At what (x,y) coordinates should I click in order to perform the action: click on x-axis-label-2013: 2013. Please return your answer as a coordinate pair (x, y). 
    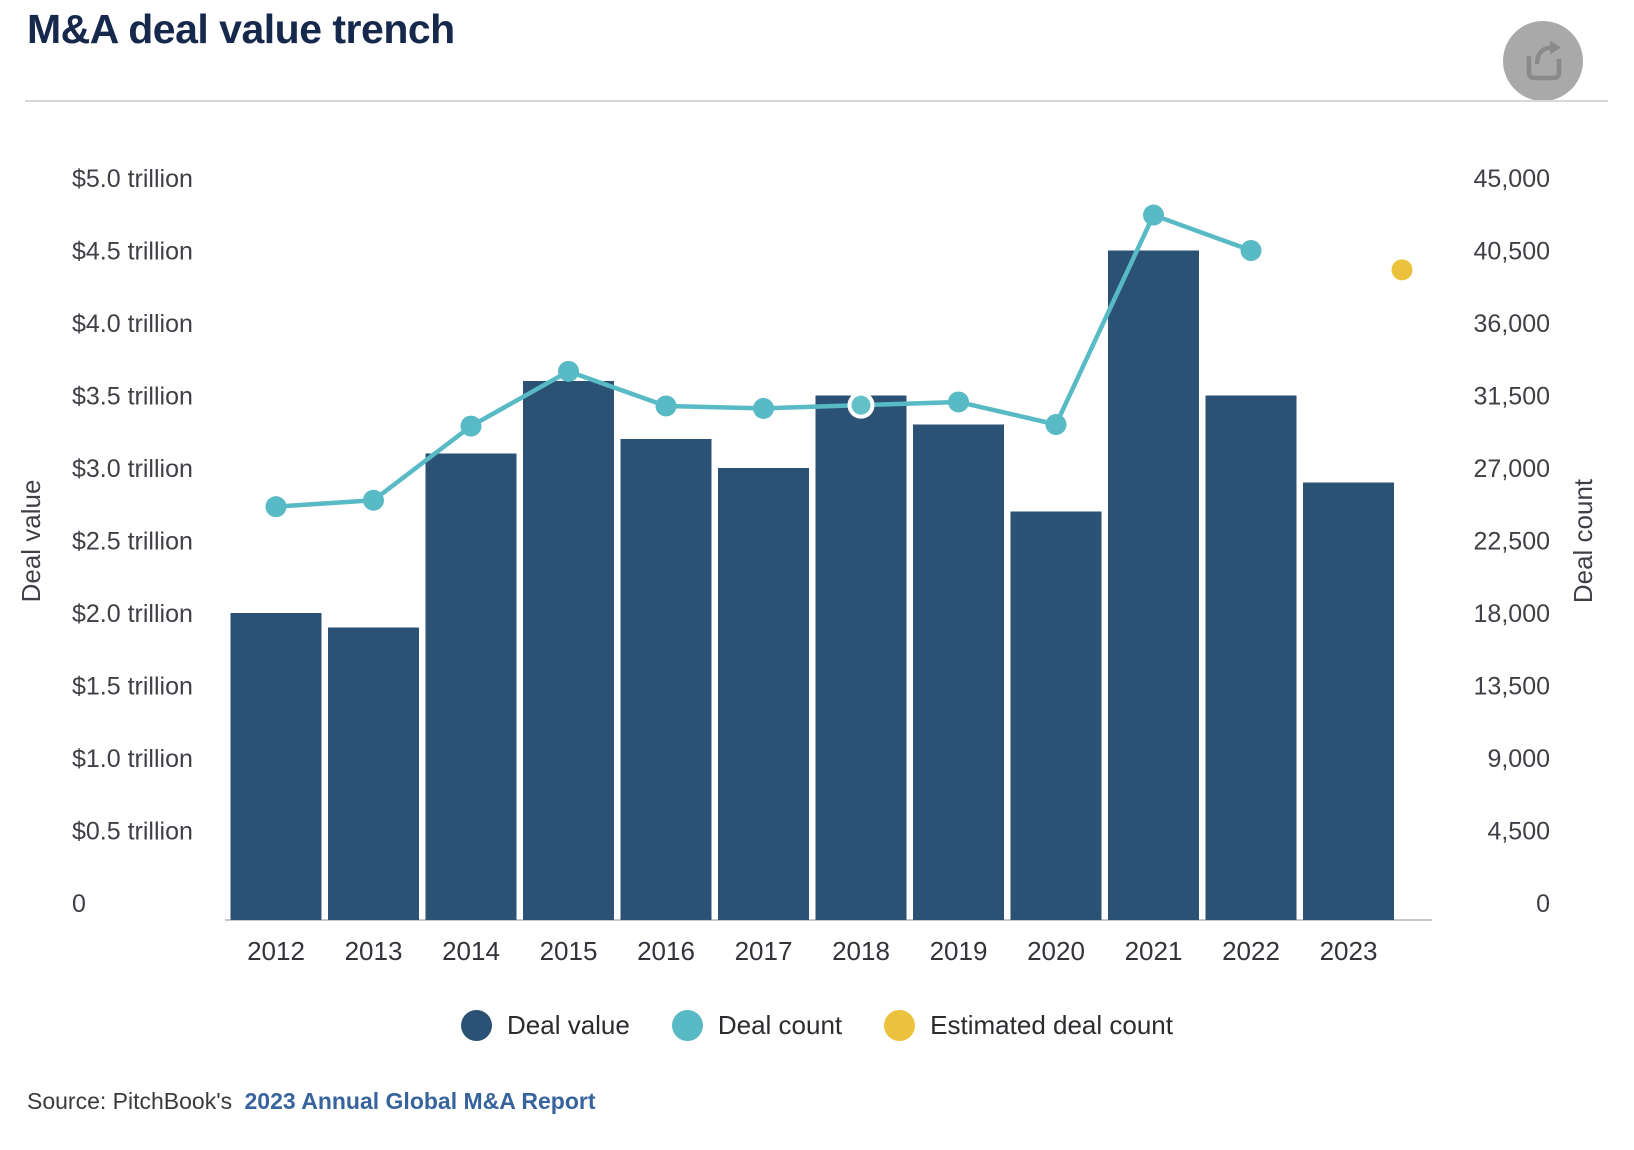
    Looking at the image, I should click on (374, 951).